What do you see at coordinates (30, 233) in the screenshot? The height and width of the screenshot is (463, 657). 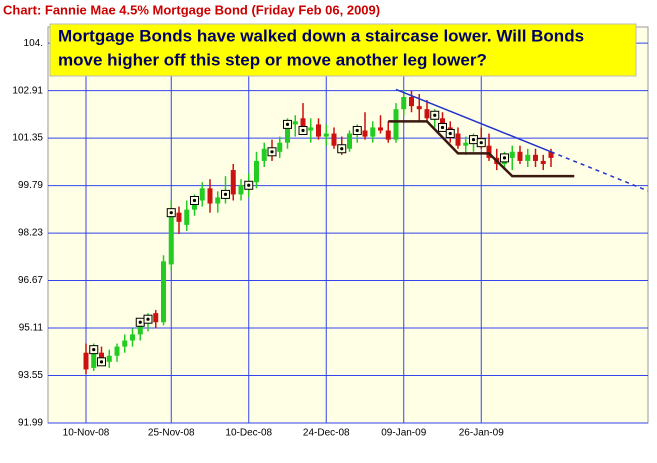 I see `y-tick-label: 98.23` at bounding box center [30, 233].